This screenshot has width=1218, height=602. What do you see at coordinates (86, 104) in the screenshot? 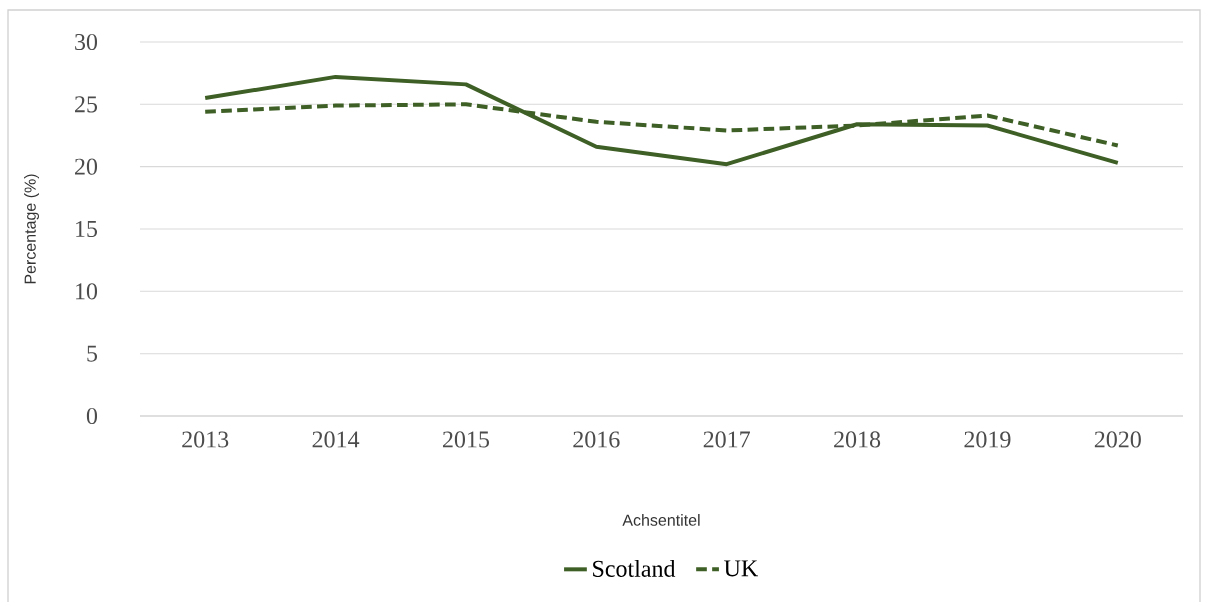
I see `y-tick-label: 25` at bounding box center [86, 104].